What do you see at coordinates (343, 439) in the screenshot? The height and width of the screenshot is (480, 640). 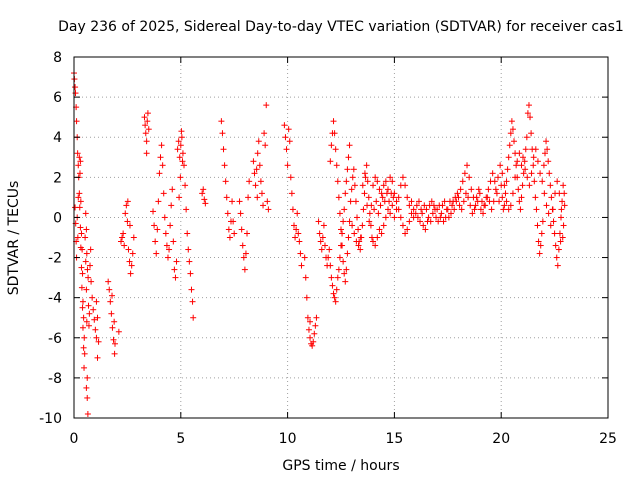 I see `x-tick-labels: 0 5 10 15 20 25` at bounding box center [343, 439].